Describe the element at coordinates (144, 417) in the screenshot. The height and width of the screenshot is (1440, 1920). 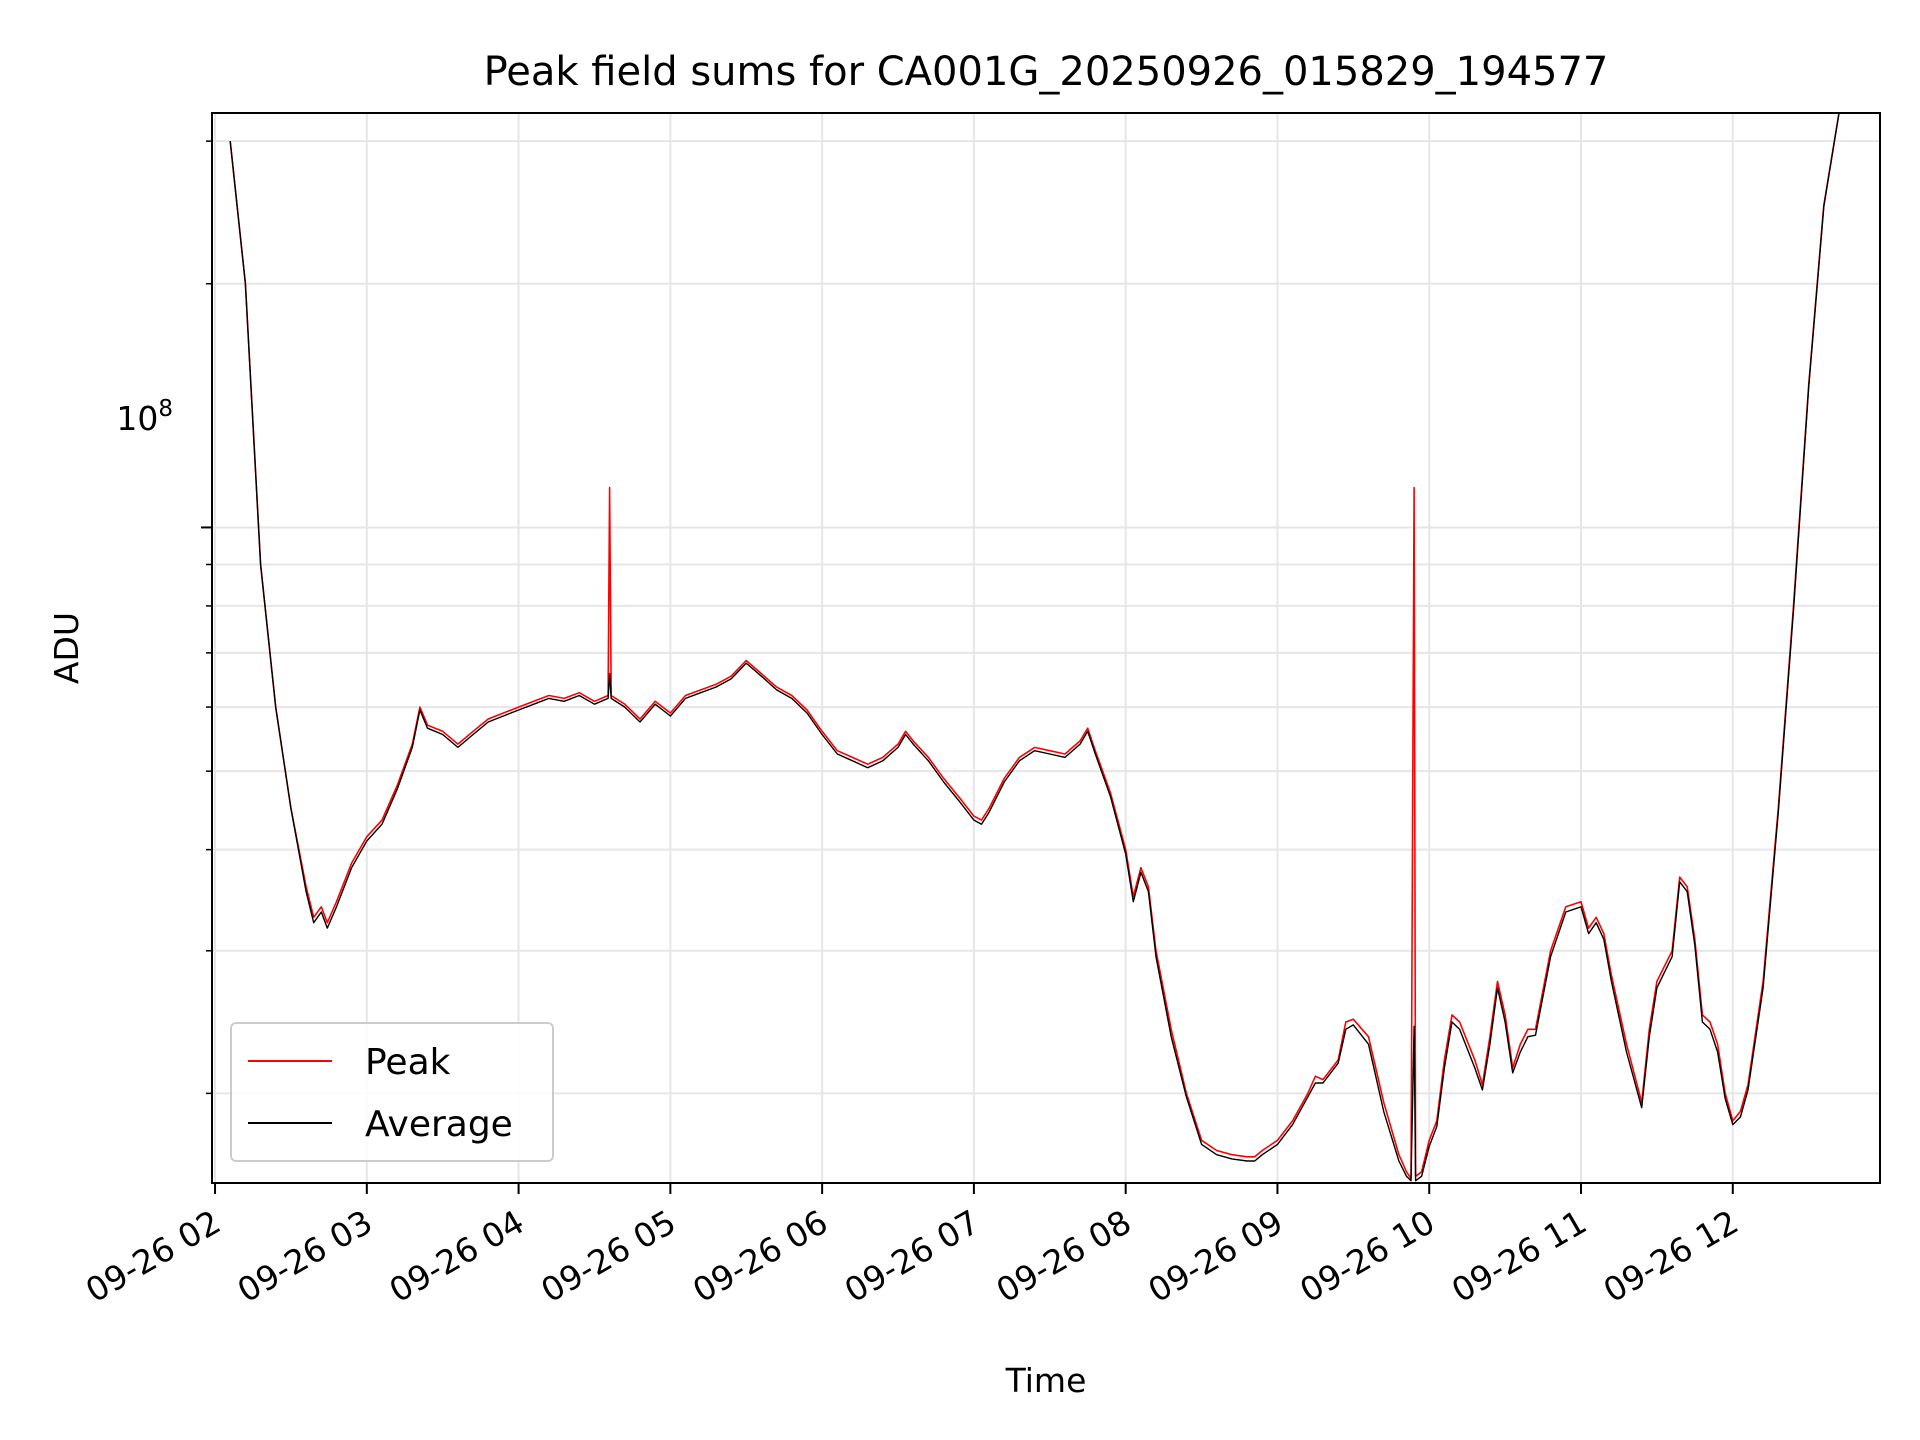
I see `y-axis-major-label: 108` at that location.